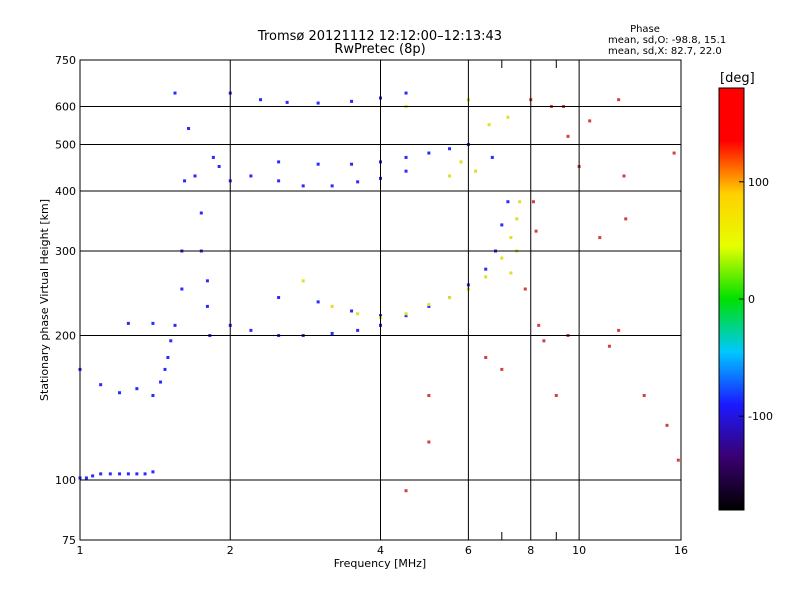 The image size is (800, 600). Describe the element at coordinates (65, 107) in the screenshot. I see `y-tick-label: 600` at that location.